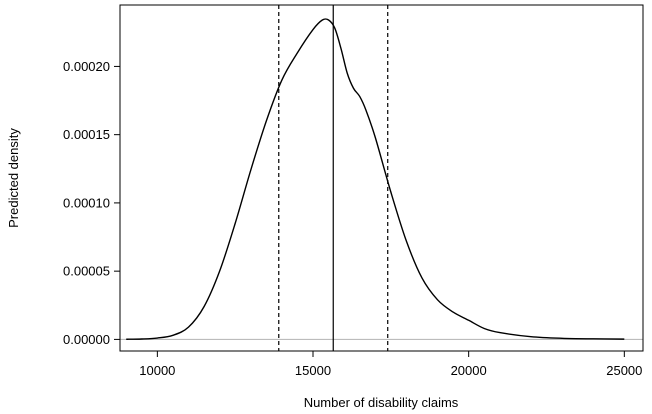 The height and width of the screenshot is (414, 652). I want to click on x-axis-title: Number of disability claims, so click(381, 402).